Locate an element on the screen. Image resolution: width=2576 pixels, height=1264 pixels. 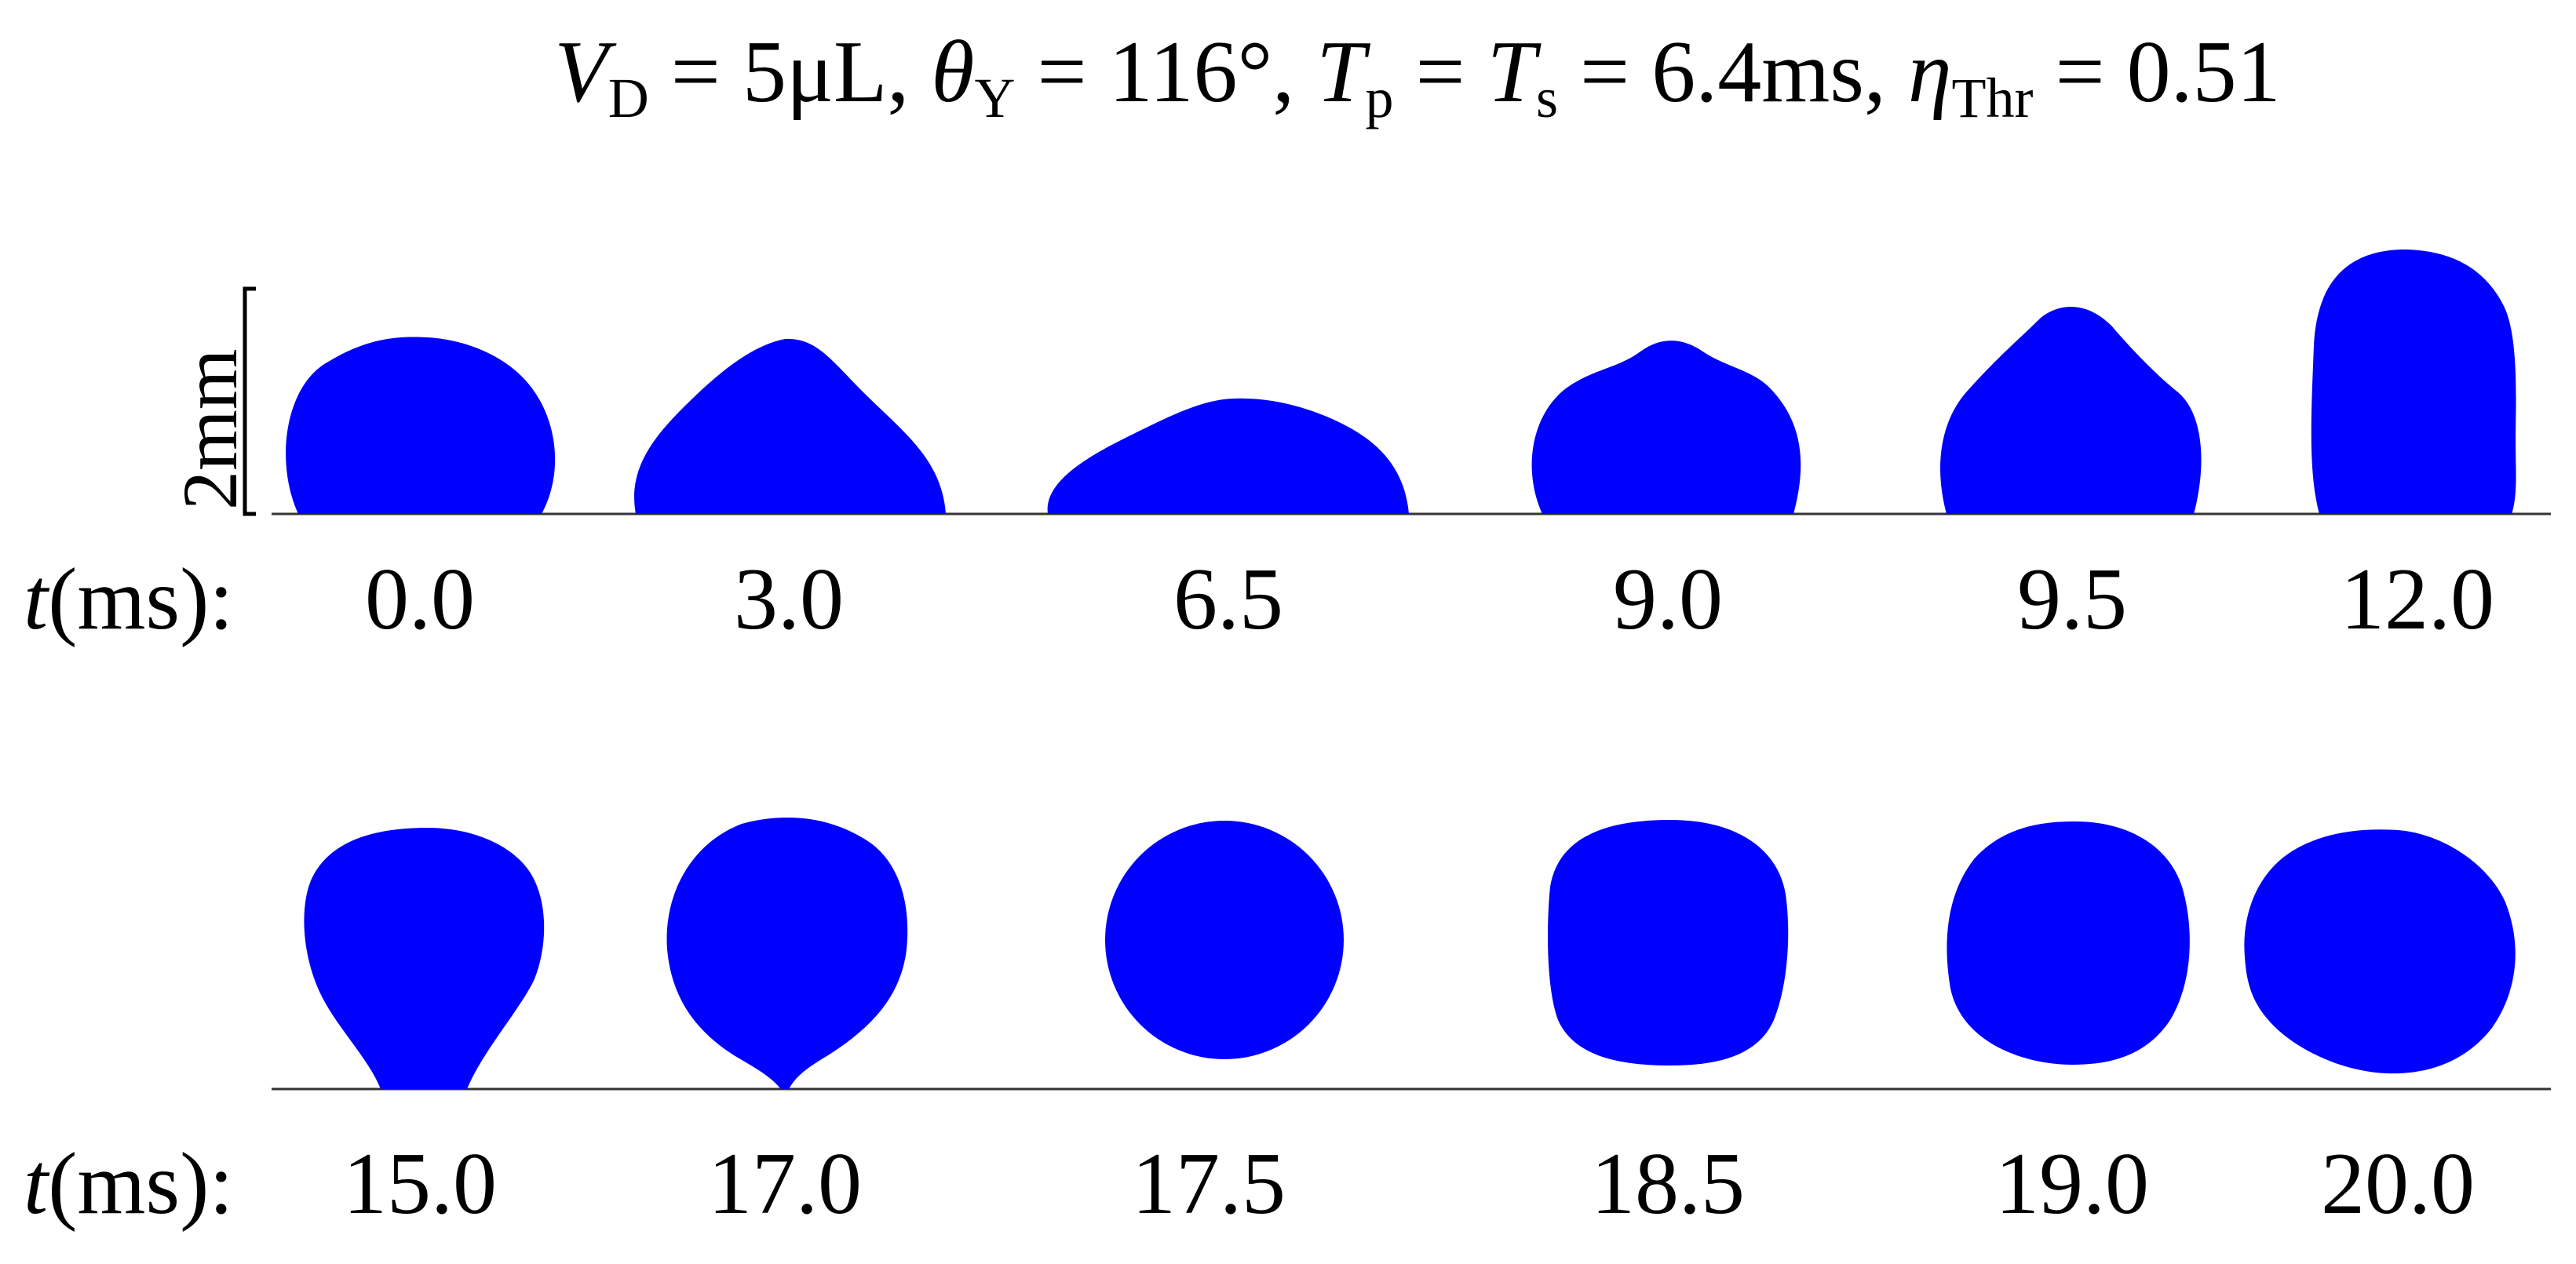
scale-bar-bracket is located at coordinates (250, 401).